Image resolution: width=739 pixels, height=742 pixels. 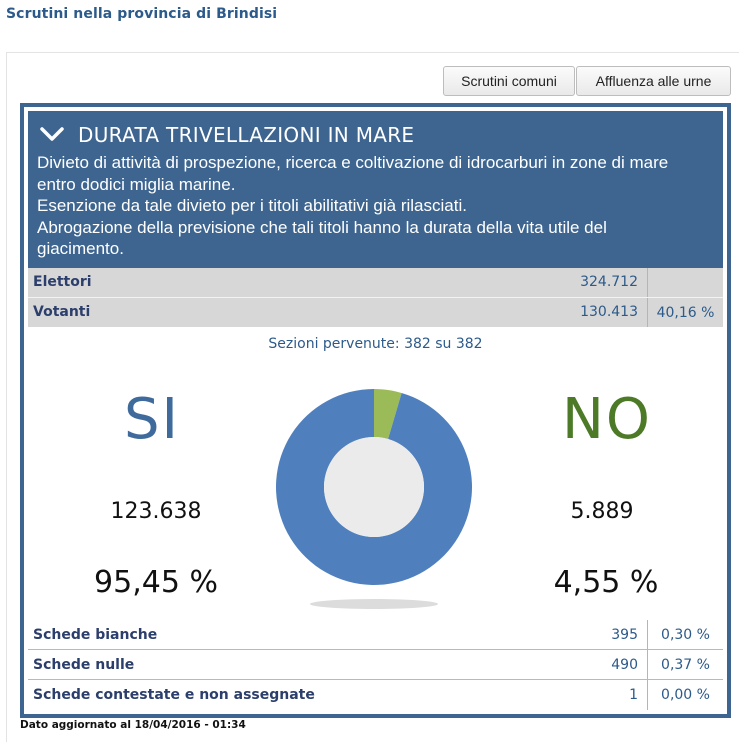 I want to click on donut-slice-no, so click(x=388, y=414).